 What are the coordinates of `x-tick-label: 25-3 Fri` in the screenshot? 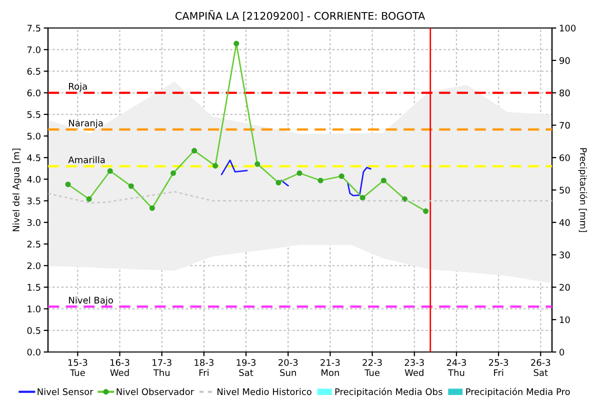 It's located at (498, 367).